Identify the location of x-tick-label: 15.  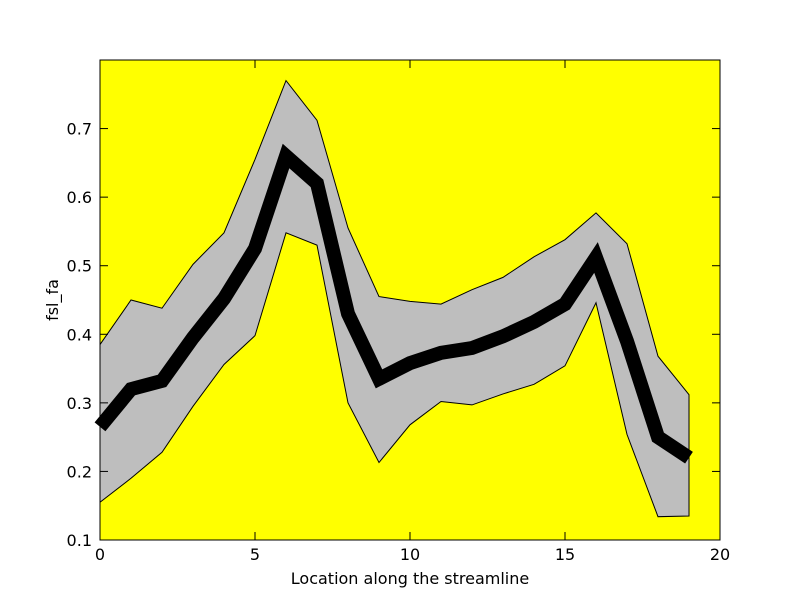
(565, 554).